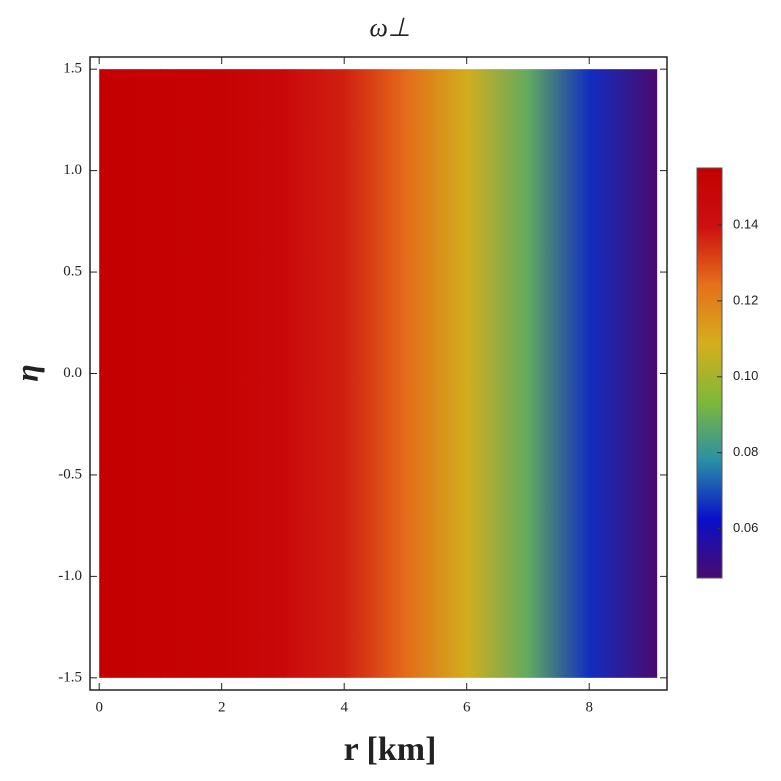  Describe the element at coordinates (344, 707) in the screenshot. I see `x-tick-label: 4` at that location.